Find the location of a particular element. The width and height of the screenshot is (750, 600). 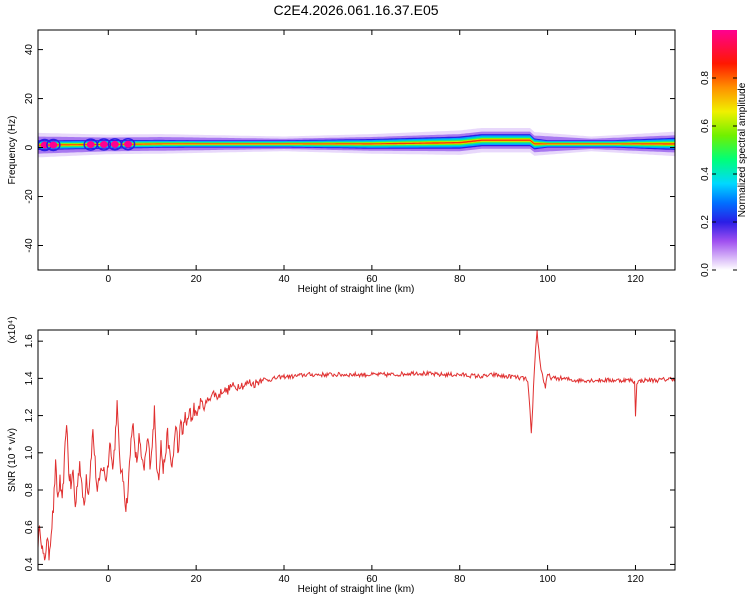

spectrogram-y-label: Frequency (Hz) is located at coordinates (12, 150).